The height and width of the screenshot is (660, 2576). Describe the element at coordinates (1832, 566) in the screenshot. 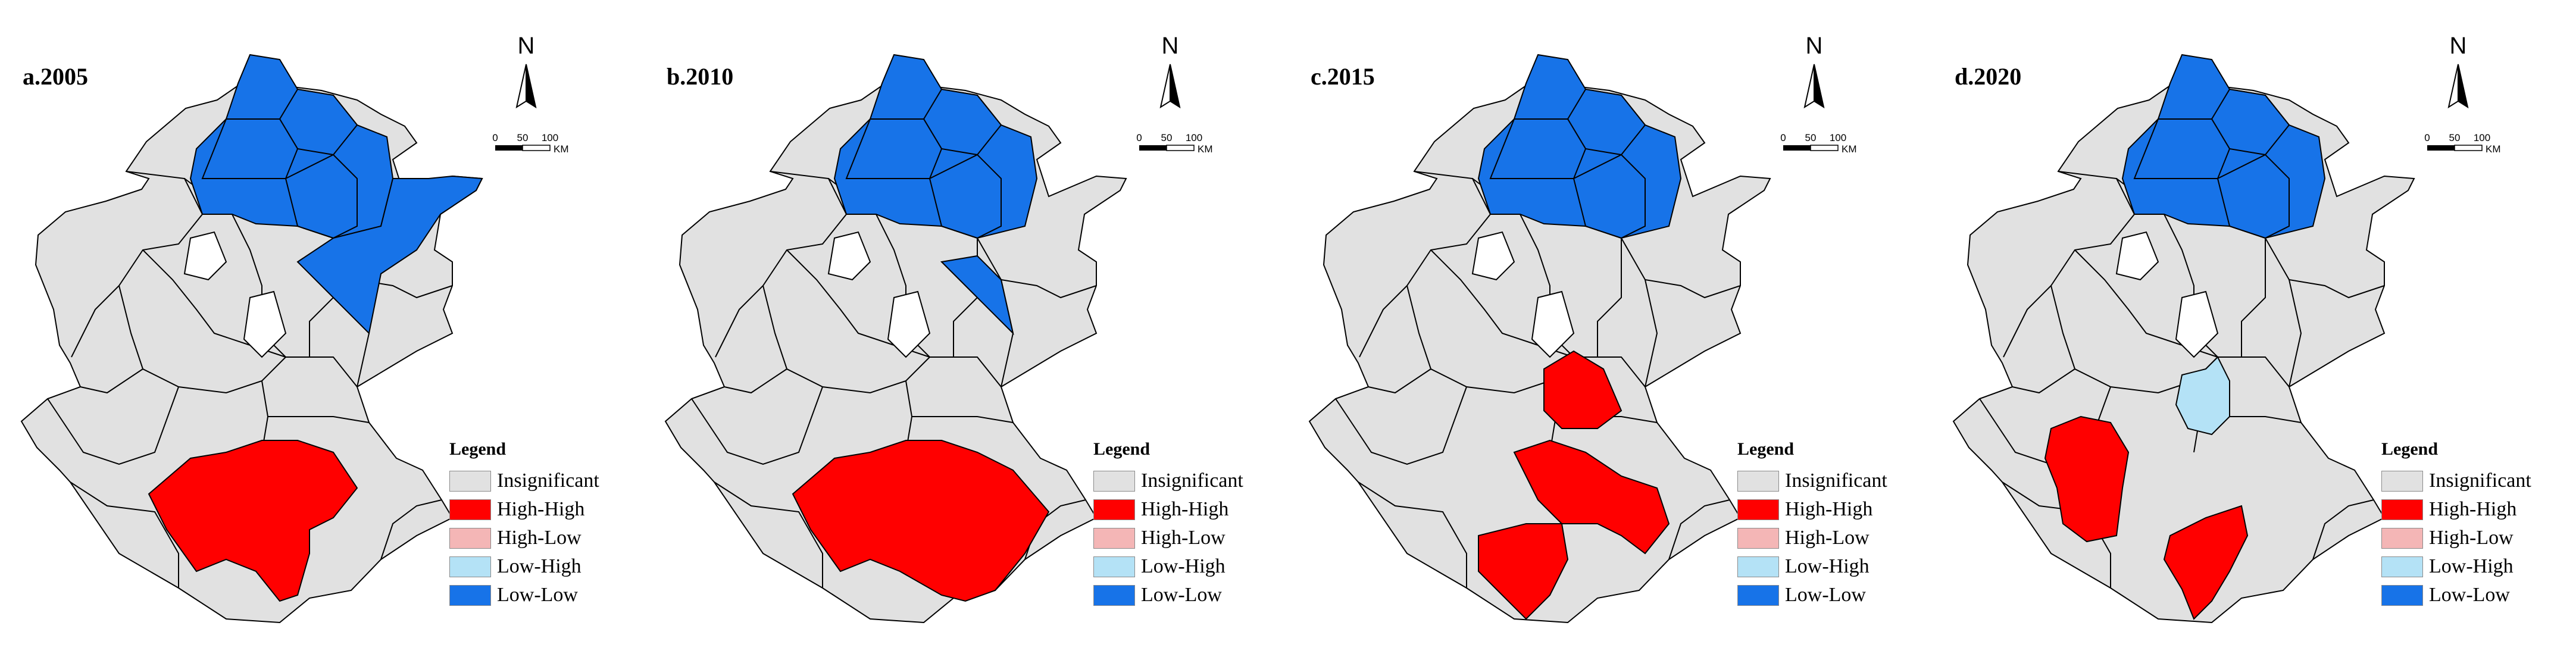

I see `legend-item: Low-High` at that location.